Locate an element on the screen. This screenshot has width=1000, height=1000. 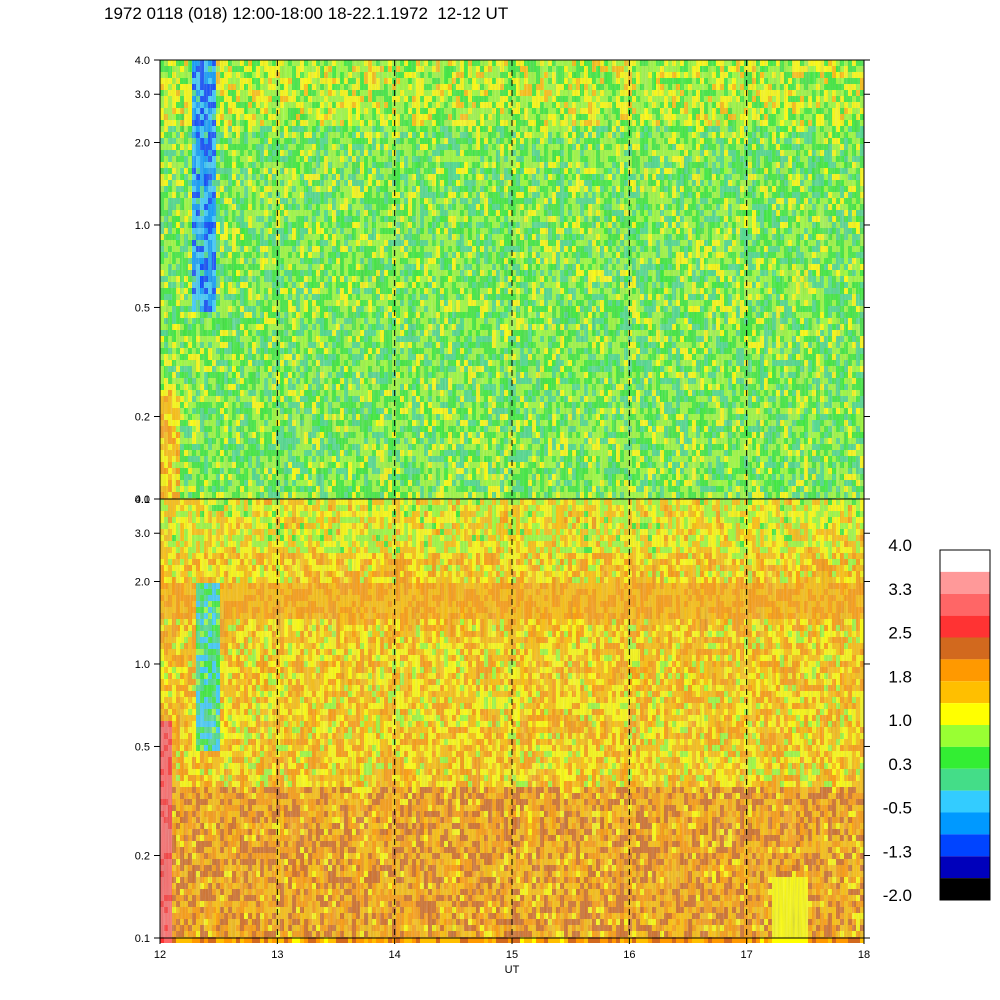
x-tick-label: 12 is located at coordinates (160, 955).